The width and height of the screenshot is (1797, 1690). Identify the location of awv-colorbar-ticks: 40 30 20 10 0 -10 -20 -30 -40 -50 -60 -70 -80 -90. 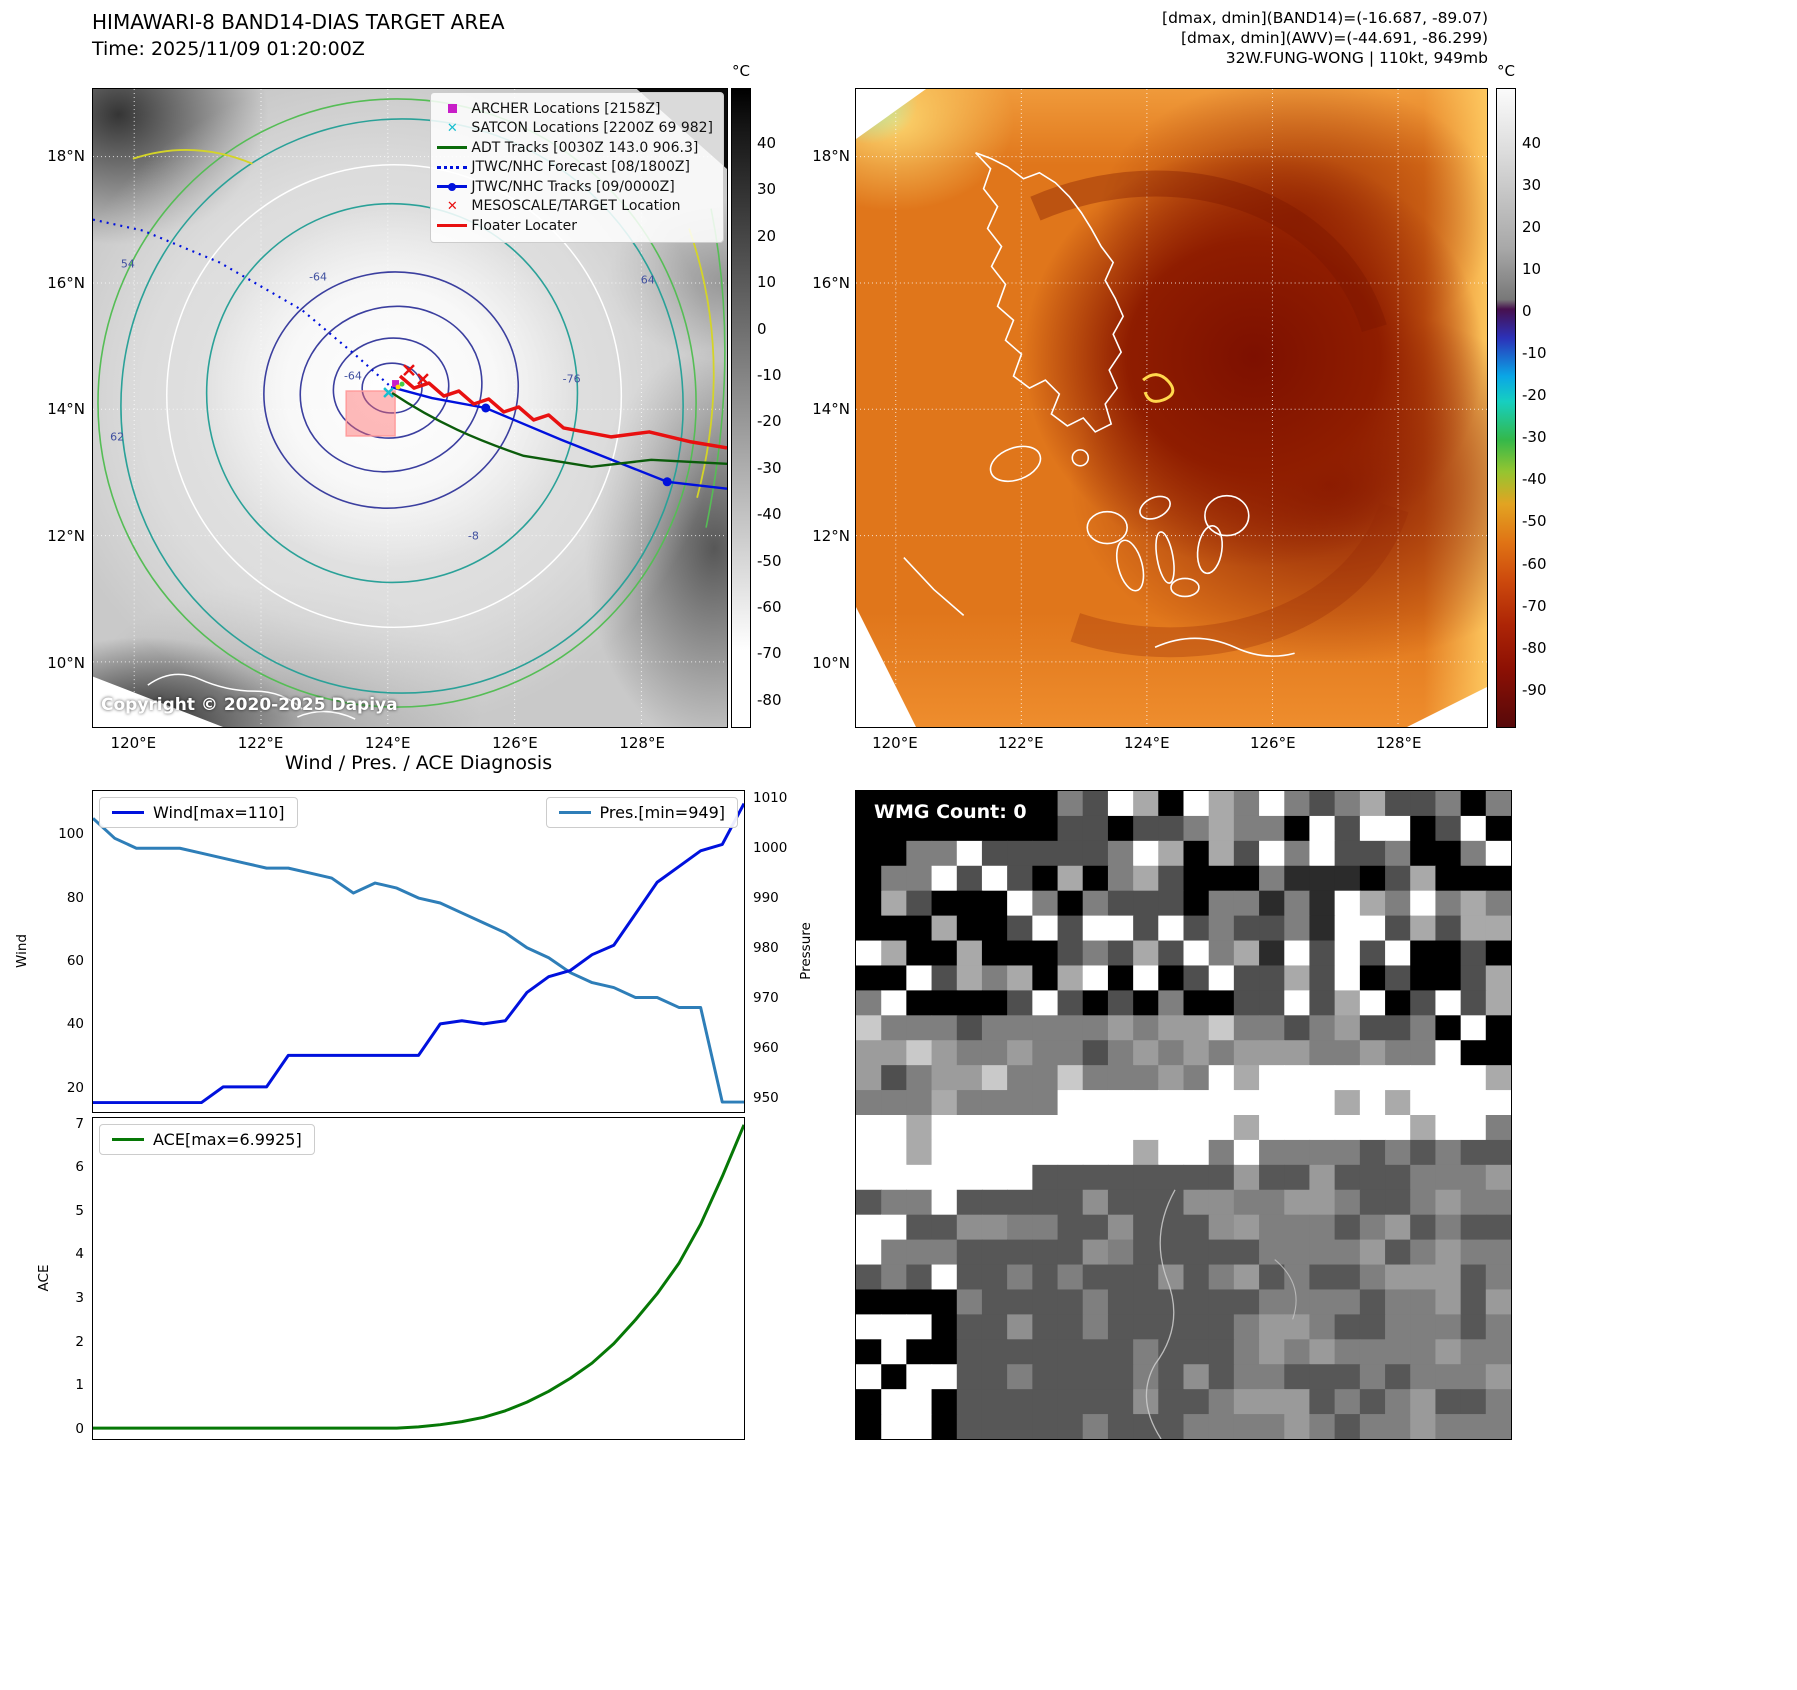
(1545, 408).